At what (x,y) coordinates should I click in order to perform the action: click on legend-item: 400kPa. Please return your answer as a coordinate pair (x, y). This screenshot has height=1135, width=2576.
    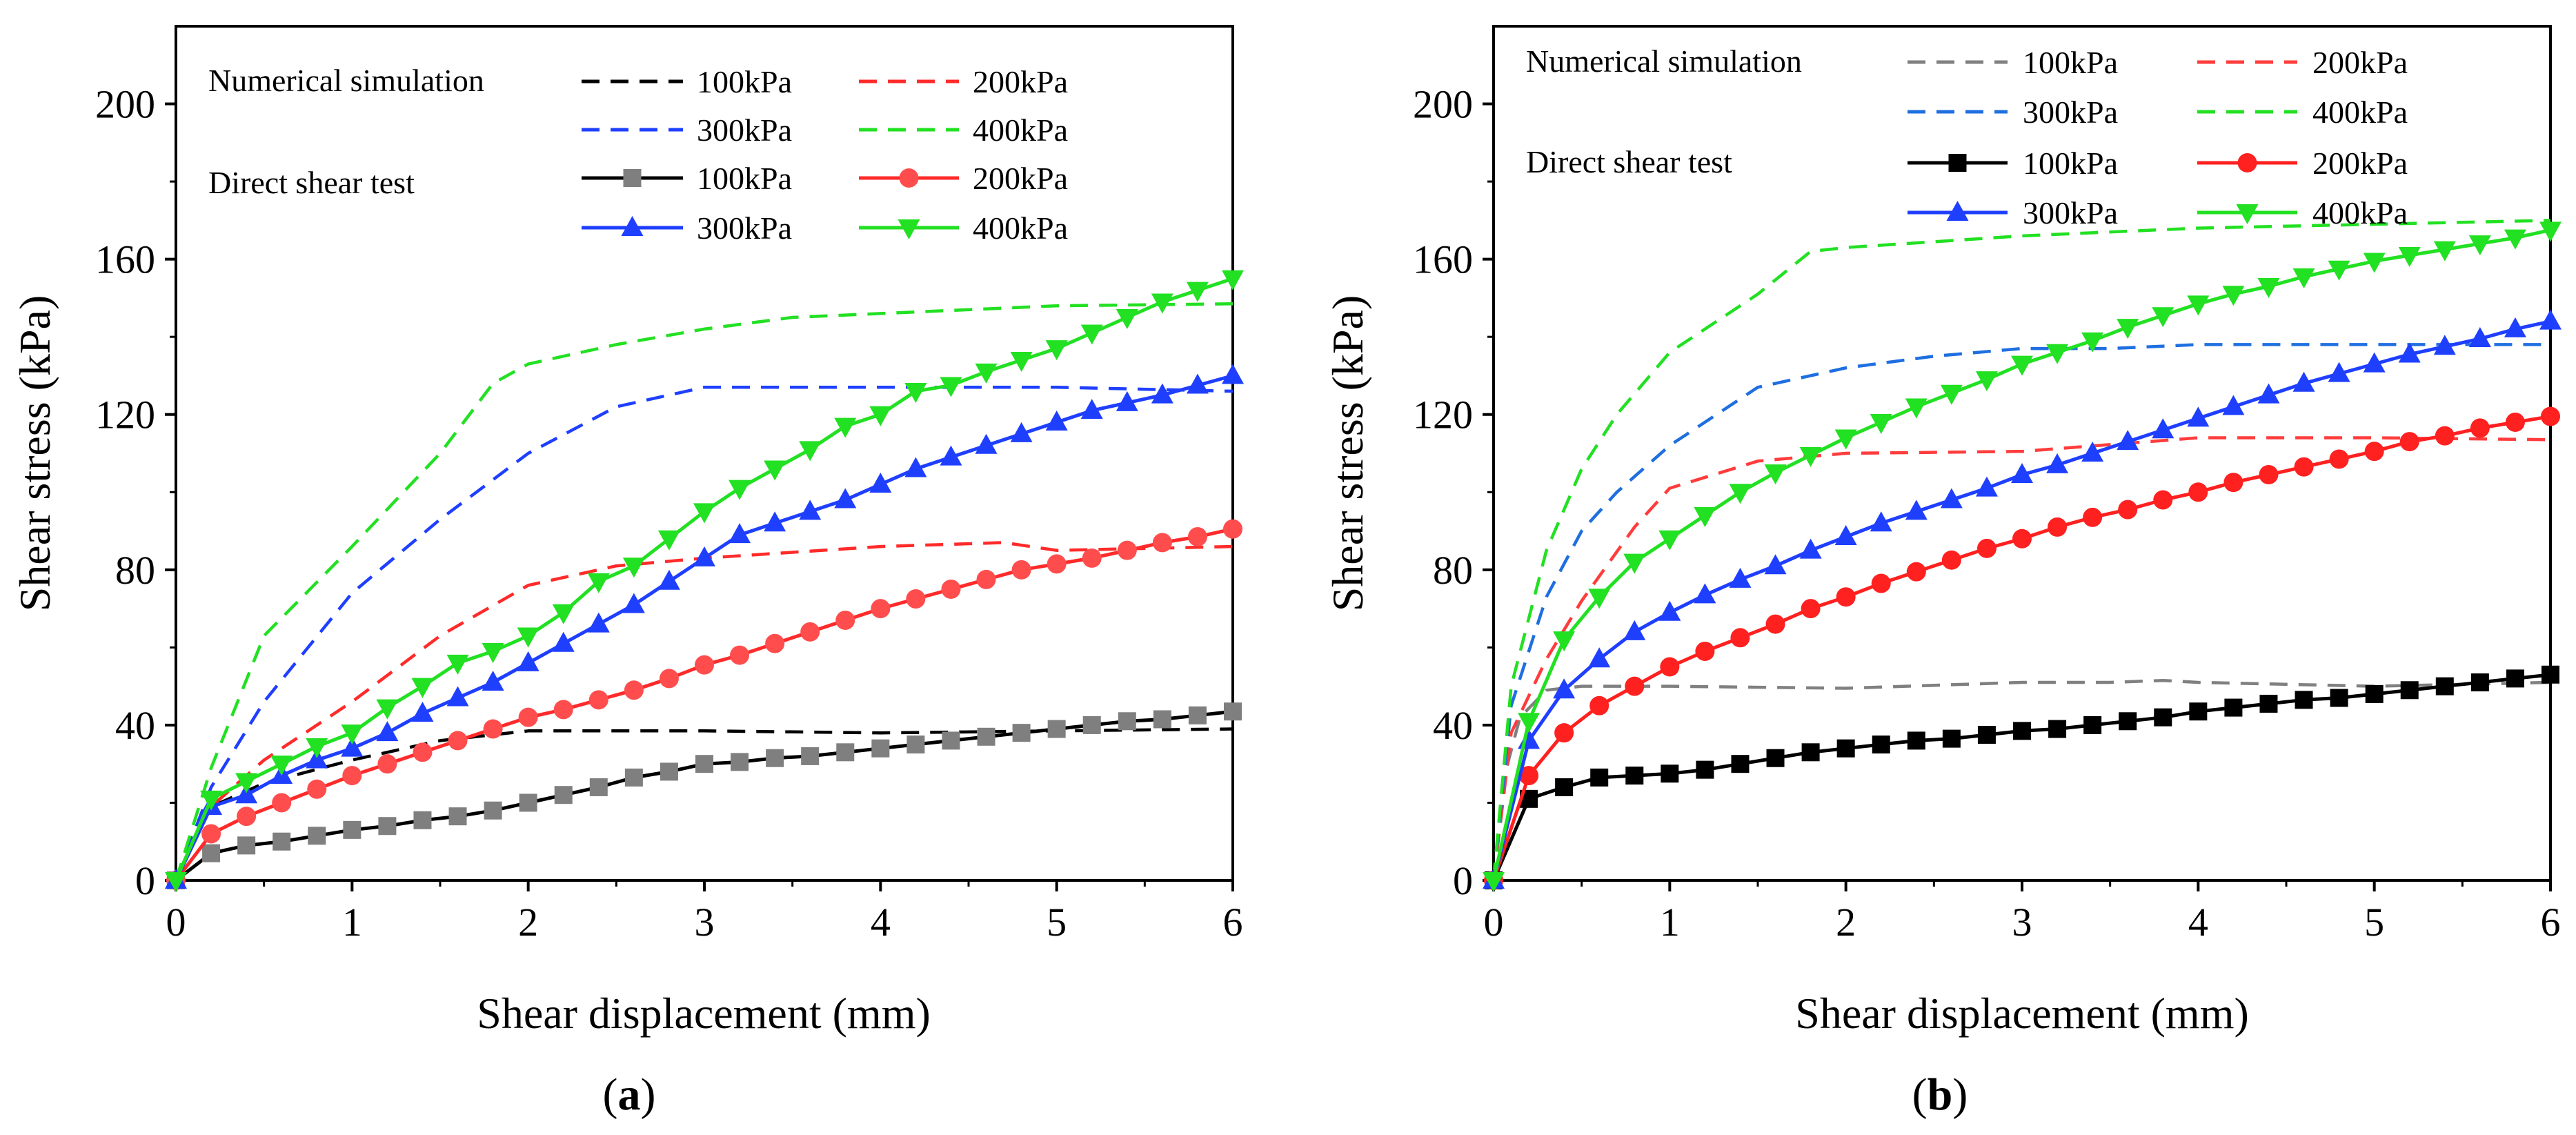
    Looking at the image, I should click on (2302, 112).